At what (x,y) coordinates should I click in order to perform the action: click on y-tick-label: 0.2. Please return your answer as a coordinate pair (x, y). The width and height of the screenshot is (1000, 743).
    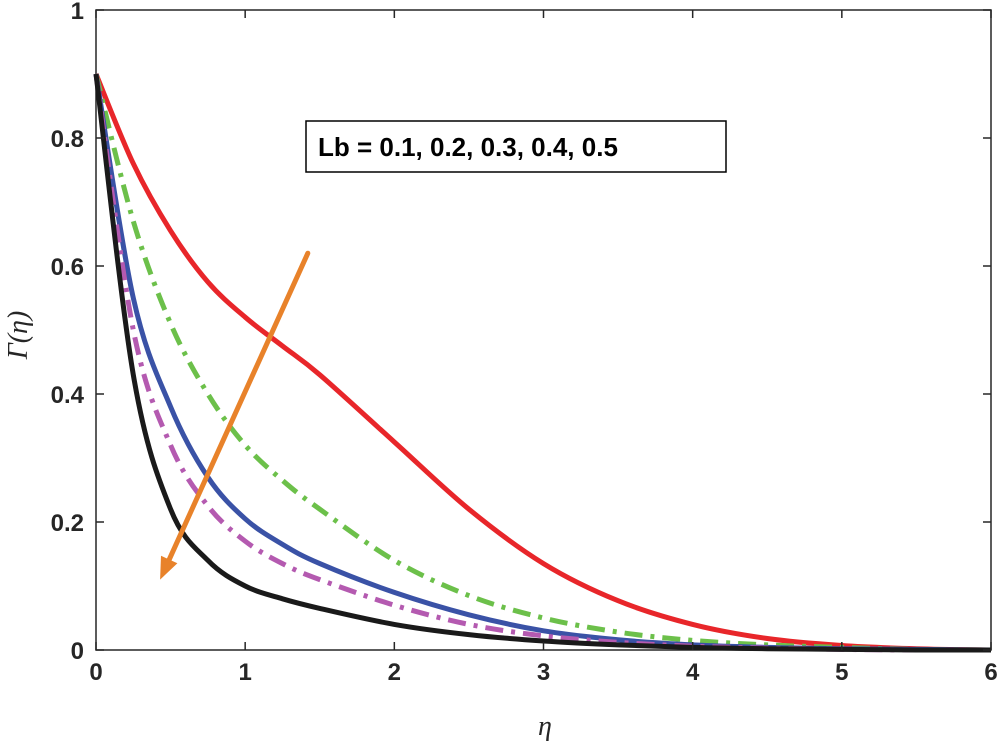
    Looking at the image, I should click on (67, 523).